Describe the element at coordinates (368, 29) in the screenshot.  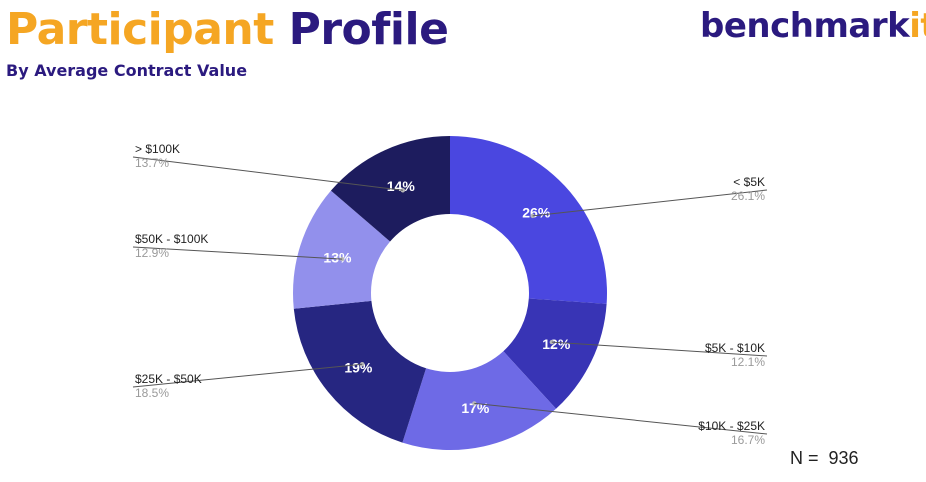
I see `title-word-2: Profile` at that location.